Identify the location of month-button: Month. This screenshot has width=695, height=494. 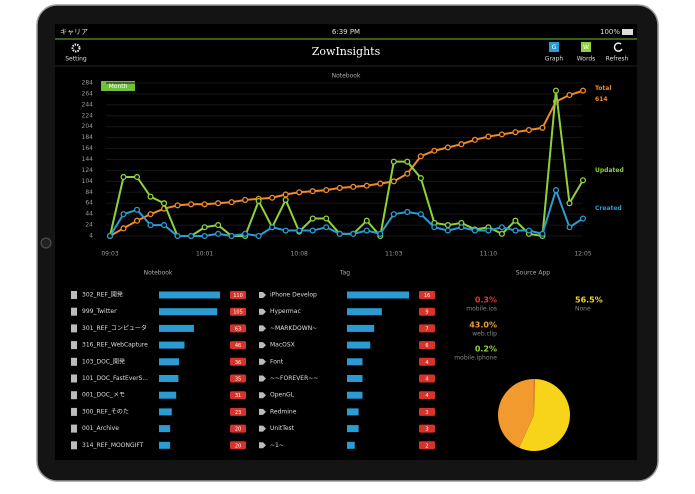
(118, 86).